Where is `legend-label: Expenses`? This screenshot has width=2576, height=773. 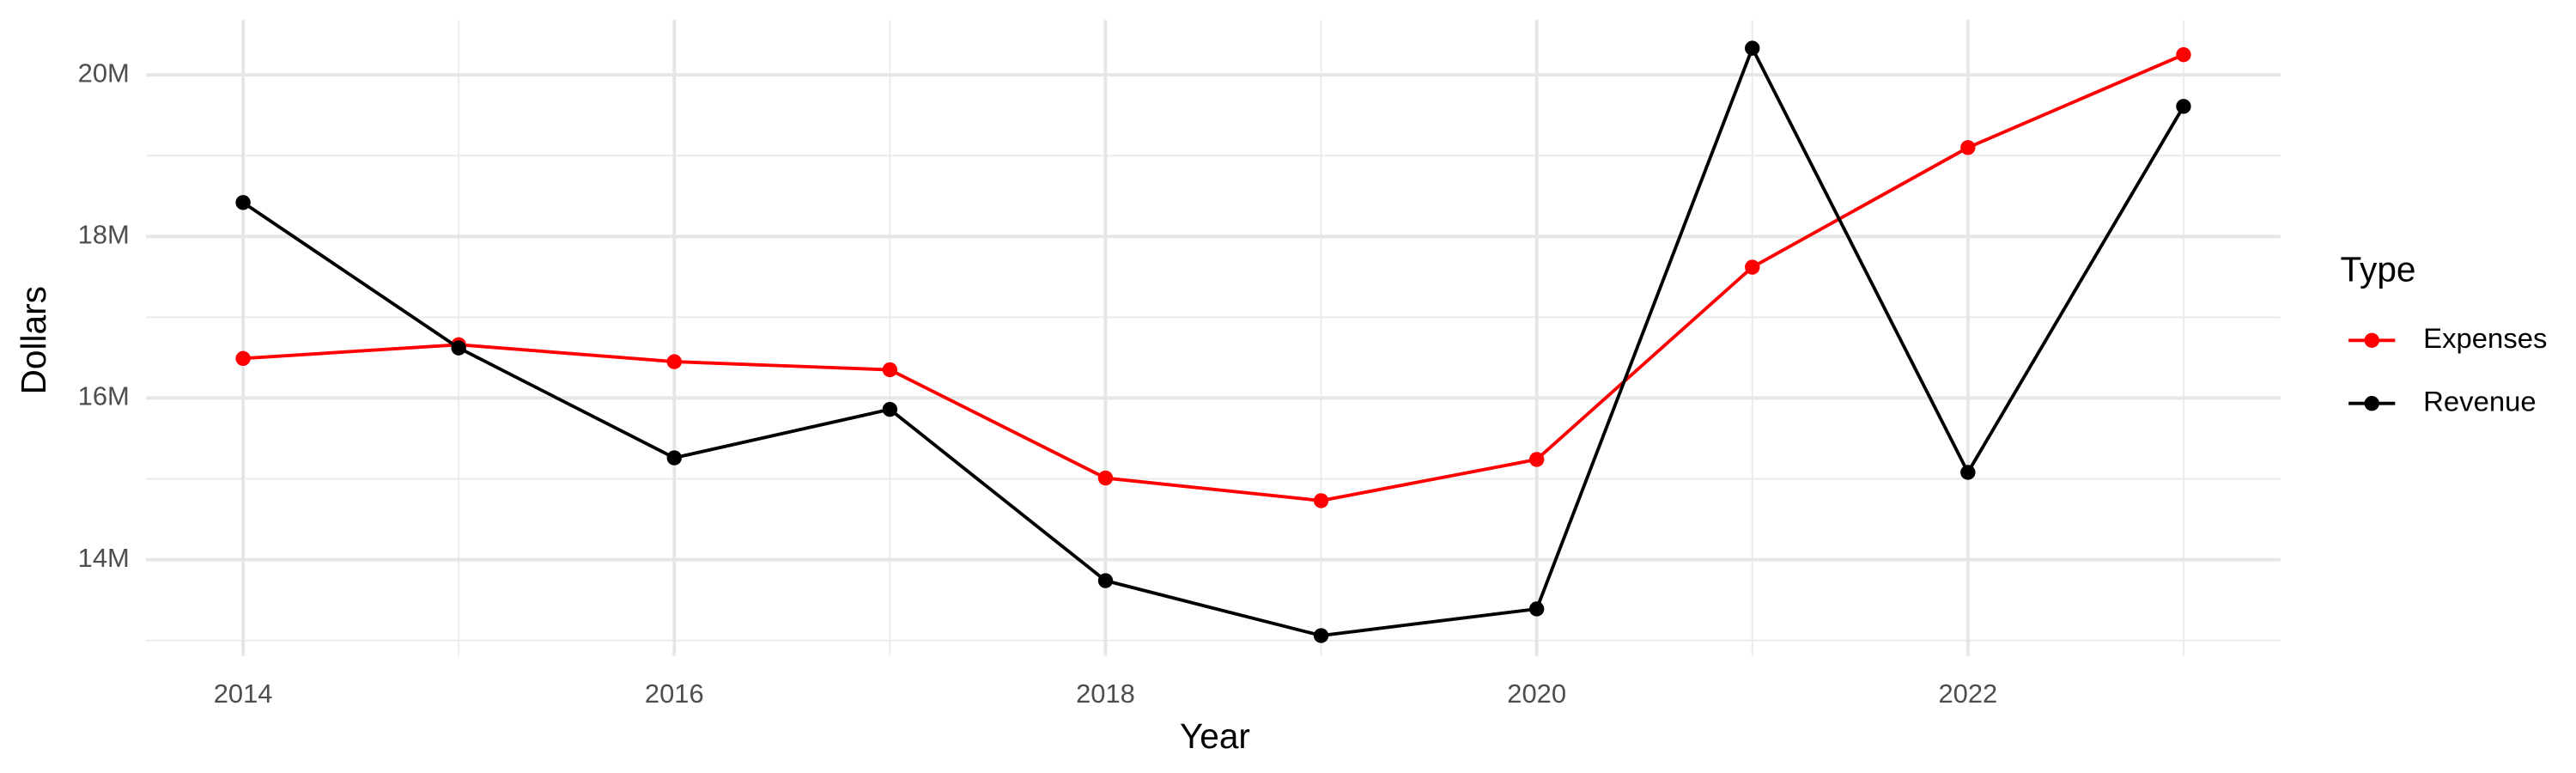 legend-label: Expenses is located at coordinates (2485, 338).